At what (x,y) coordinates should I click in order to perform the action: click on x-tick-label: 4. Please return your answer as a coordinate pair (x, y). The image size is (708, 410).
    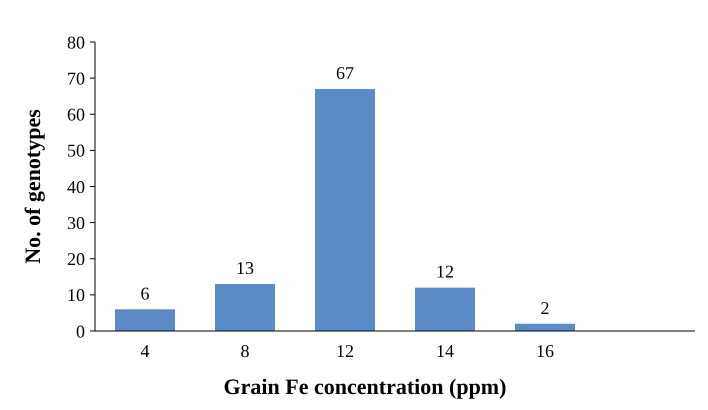
    Looking at the image, I should click on (145, 351).